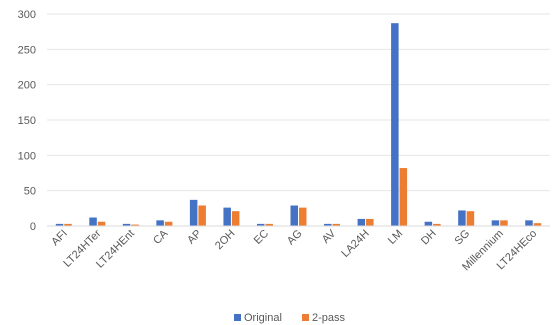 This screenshot has width=559, height=325. Describe the element at coordinates (30, 192) in the screenshot. I see `y-tick-label: 50` at that location.